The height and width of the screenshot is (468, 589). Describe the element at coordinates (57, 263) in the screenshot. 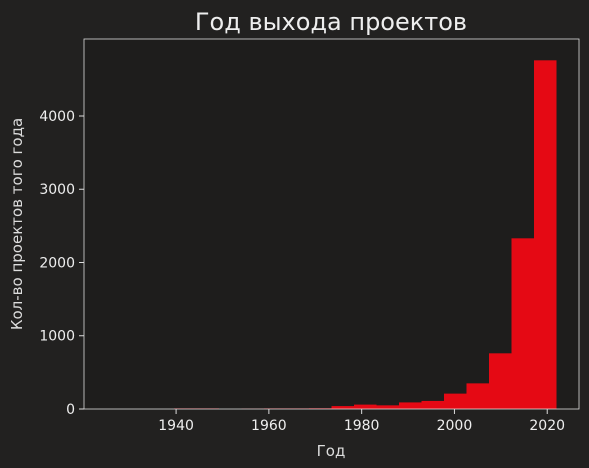

I see `y-tick-label: 2000` at that location.